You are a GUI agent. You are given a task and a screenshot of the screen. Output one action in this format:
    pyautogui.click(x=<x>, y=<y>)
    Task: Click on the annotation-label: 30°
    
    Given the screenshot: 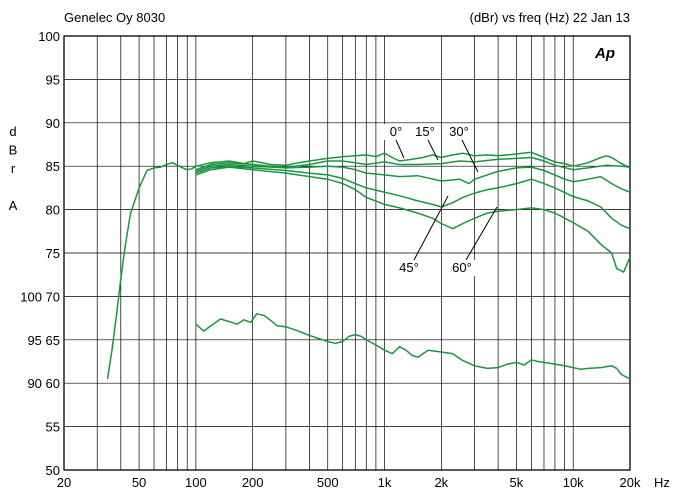 What is the action you would take?
    pyautogui.click(x=459, y=131)
    